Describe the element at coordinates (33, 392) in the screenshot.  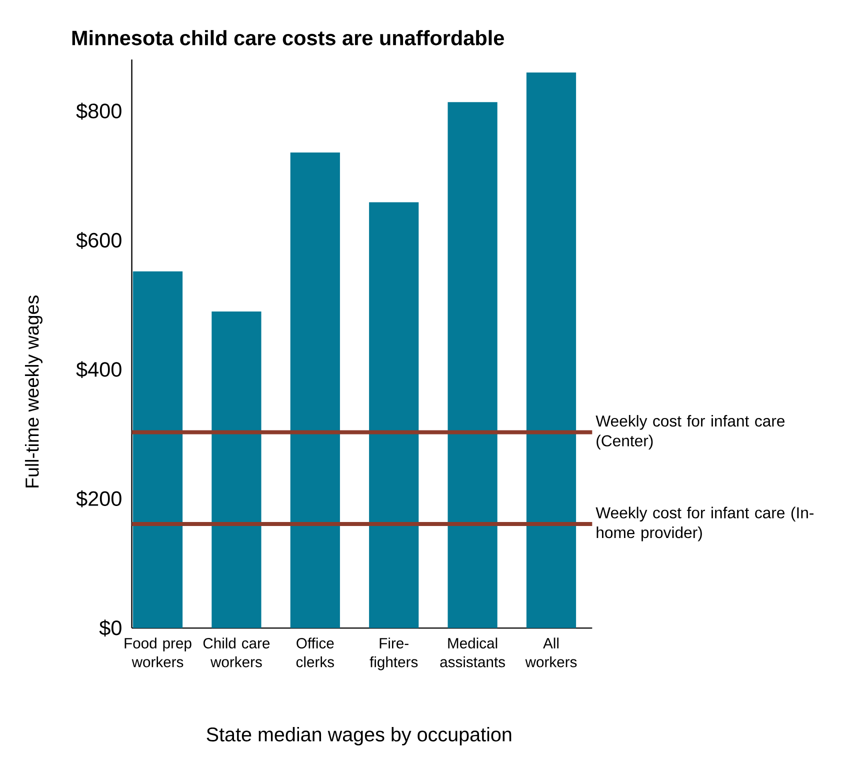
I see `y-axis-title: Full-time weekly wages` at that location.